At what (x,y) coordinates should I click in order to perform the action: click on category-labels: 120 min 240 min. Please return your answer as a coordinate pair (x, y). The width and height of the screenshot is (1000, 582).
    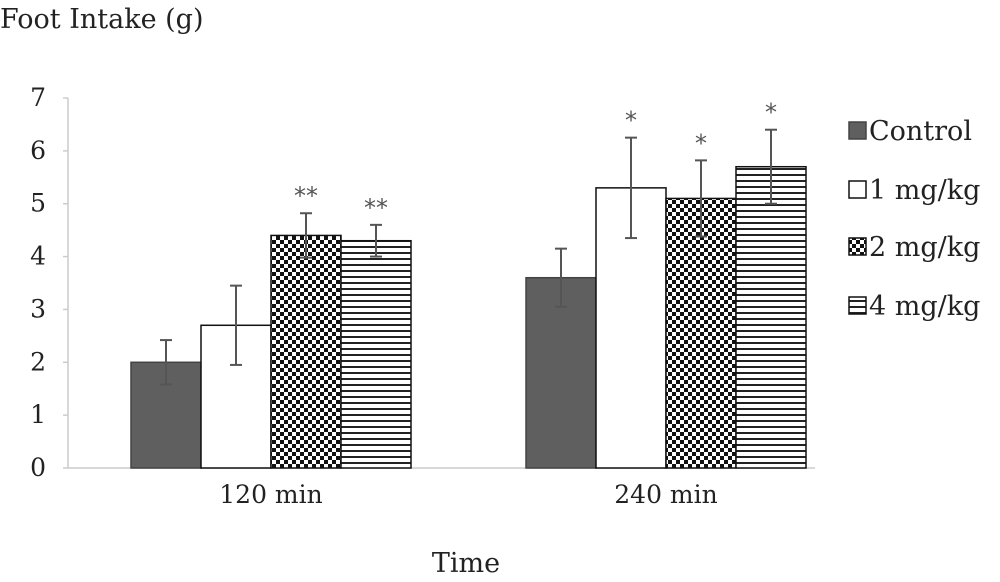
    Looking at the image, I should click on (468, 494).